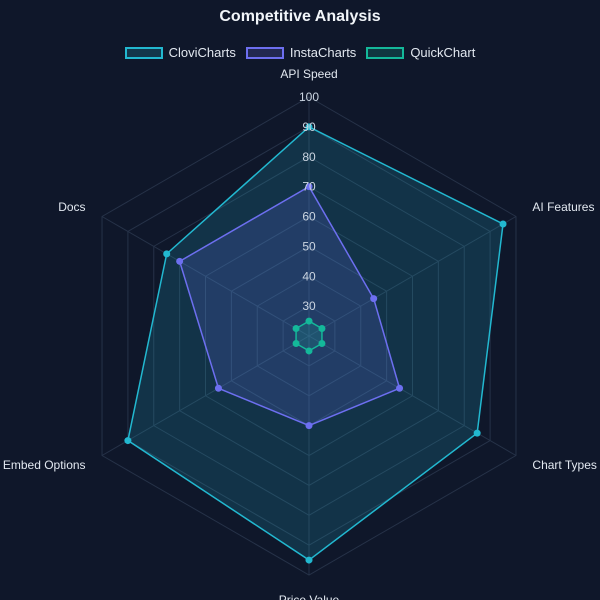 The image size is (600, 600). I want to click on r-tick-label: 100, so click(309, 97).